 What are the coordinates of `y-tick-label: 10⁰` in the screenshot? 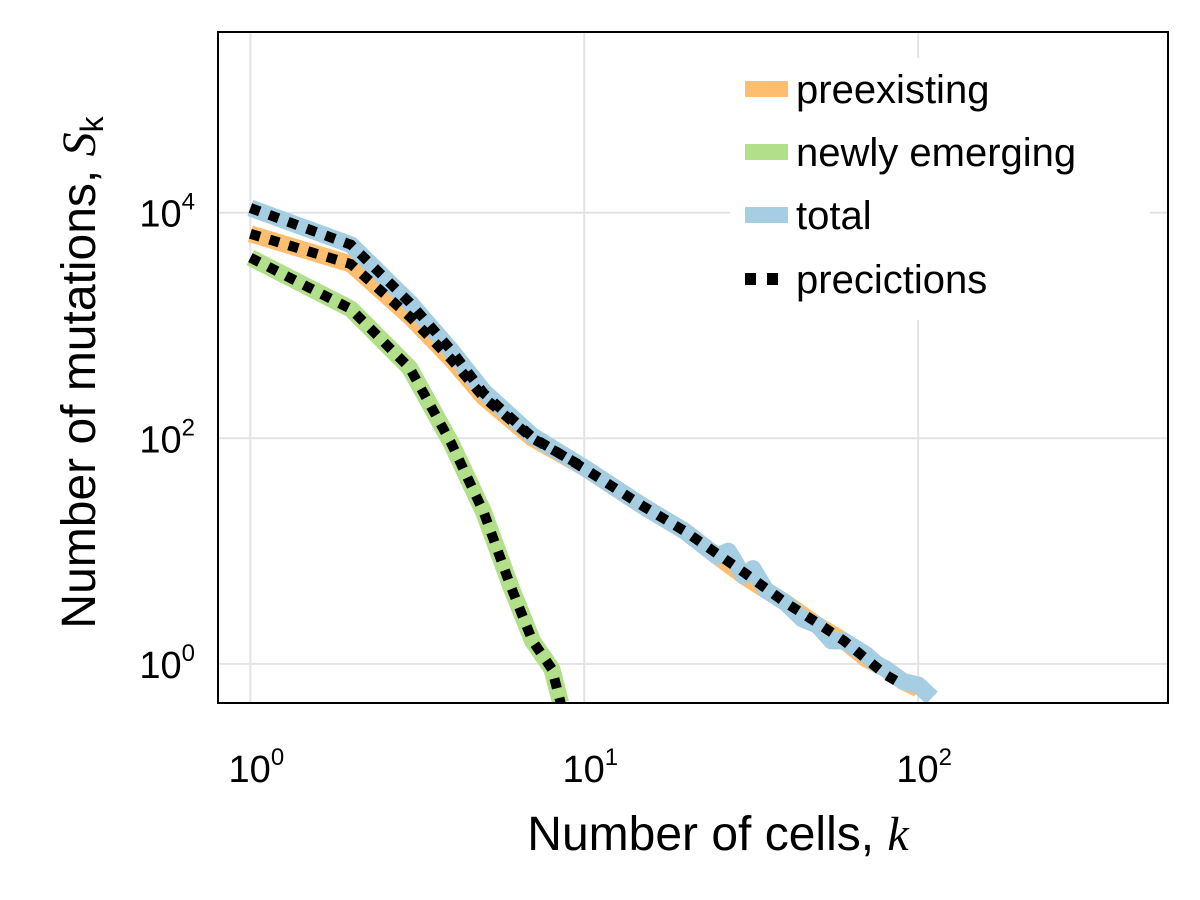 It's located at (167, 663).